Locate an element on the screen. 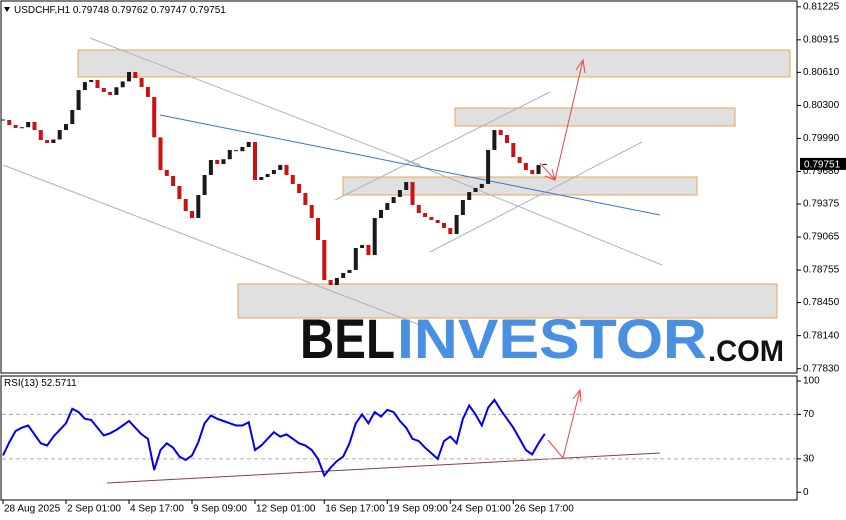 This screenshot has height=520, width=846. y-tick-label: 70 is located at coordinates (809, 414).